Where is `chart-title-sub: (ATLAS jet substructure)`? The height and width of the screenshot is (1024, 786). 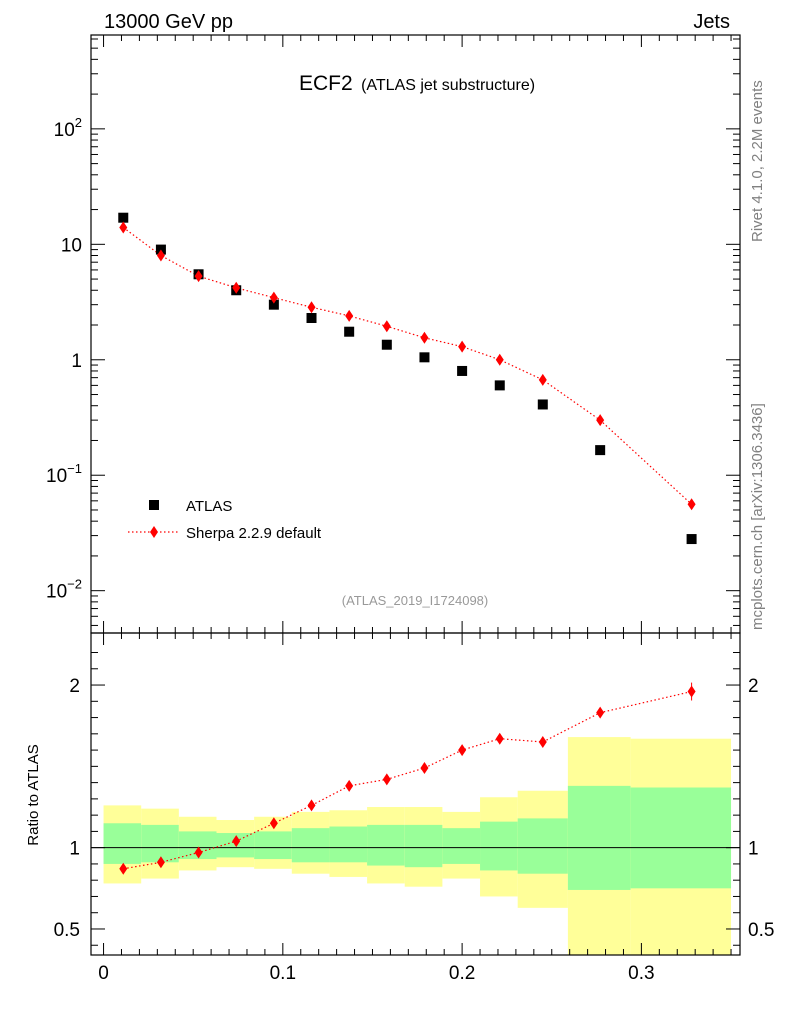
chart-title-sub: (ATLAS jet substructure) is located at coordinates (448, 85).